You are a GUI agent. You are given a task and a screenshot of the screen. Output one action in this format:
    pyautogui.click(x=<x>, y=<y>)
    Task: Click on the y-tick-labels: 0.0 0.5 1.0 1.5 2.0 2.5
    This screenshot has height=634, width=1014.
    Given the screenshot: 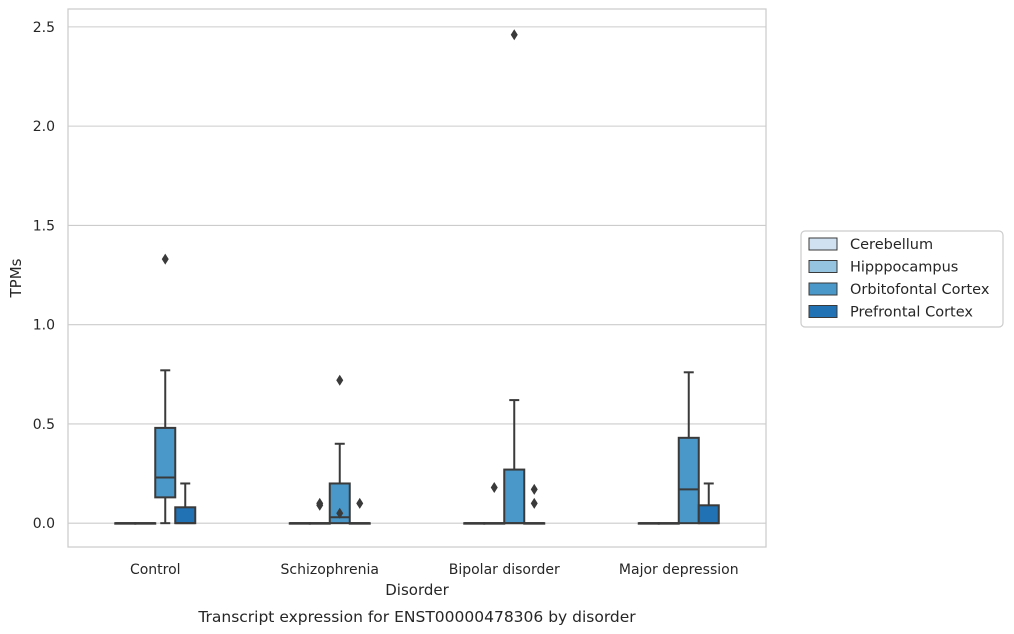 What is the action you would take?
    pyautogui.click(x=44, y=276)
    